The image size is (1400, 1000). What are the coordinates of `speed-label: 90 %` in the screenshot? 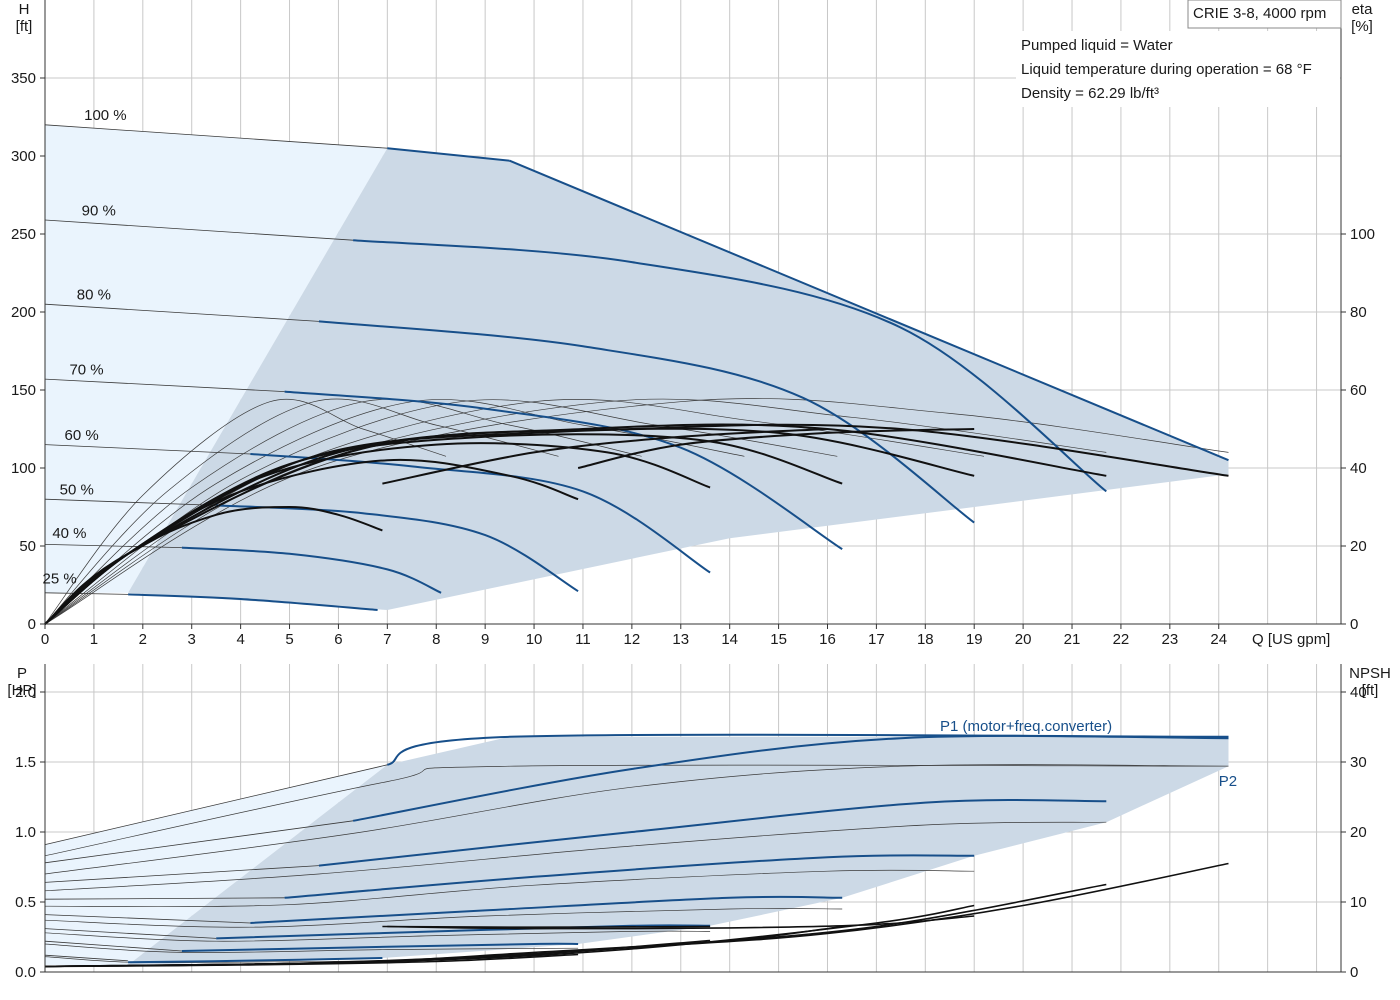 It's located at (99, 210).